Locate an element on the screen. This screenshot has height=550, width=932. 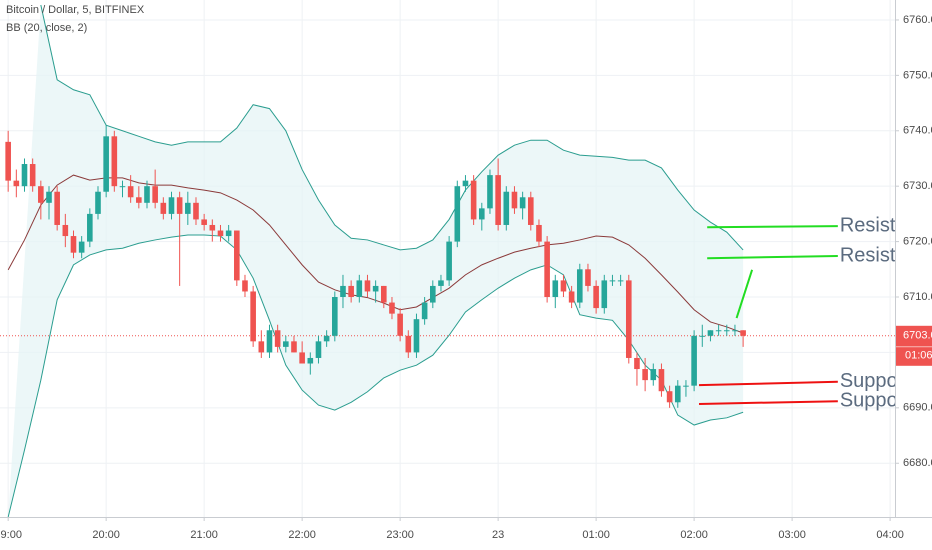
x-tick-label: 22:00 is located at coordinates (302, 535).